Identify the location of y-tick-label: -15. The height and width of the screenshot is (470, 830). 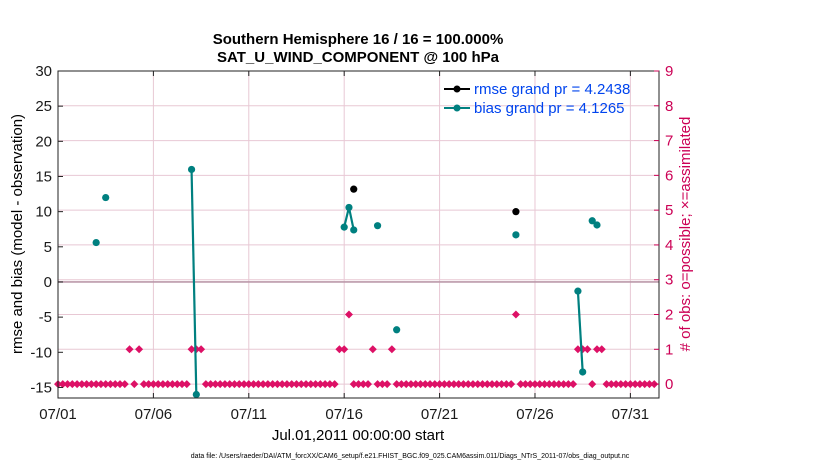
(41, 387).